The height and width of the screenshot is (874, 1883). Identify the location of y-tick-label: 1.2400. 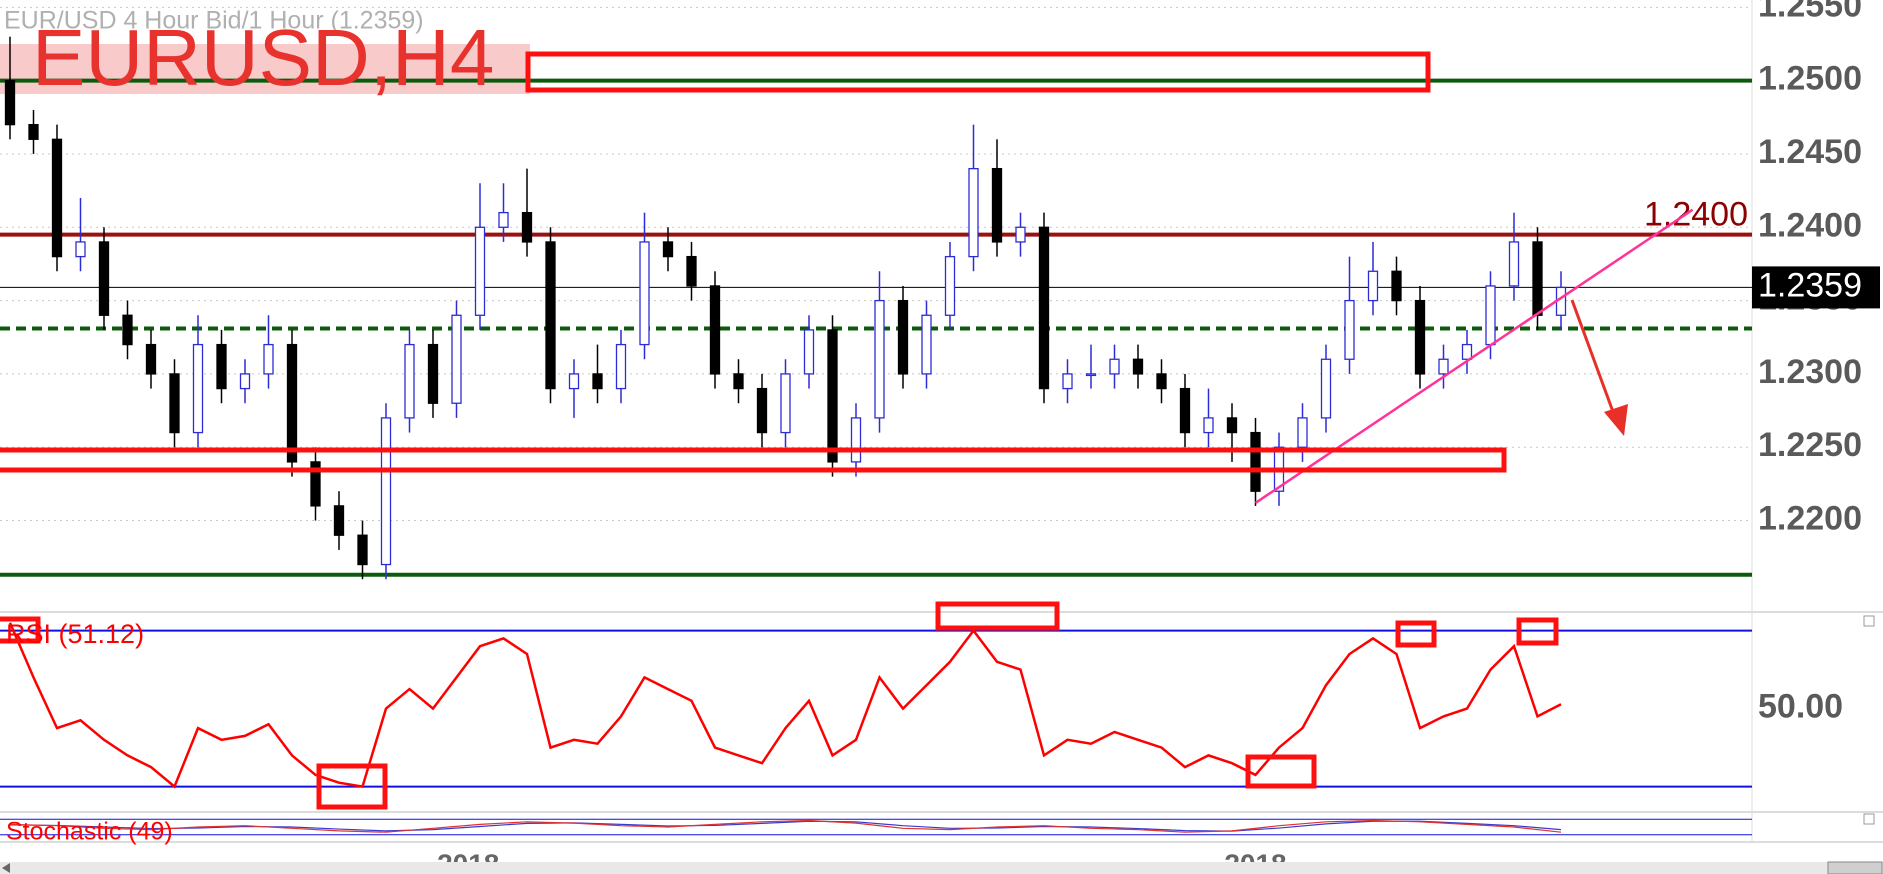
(1810, 225).